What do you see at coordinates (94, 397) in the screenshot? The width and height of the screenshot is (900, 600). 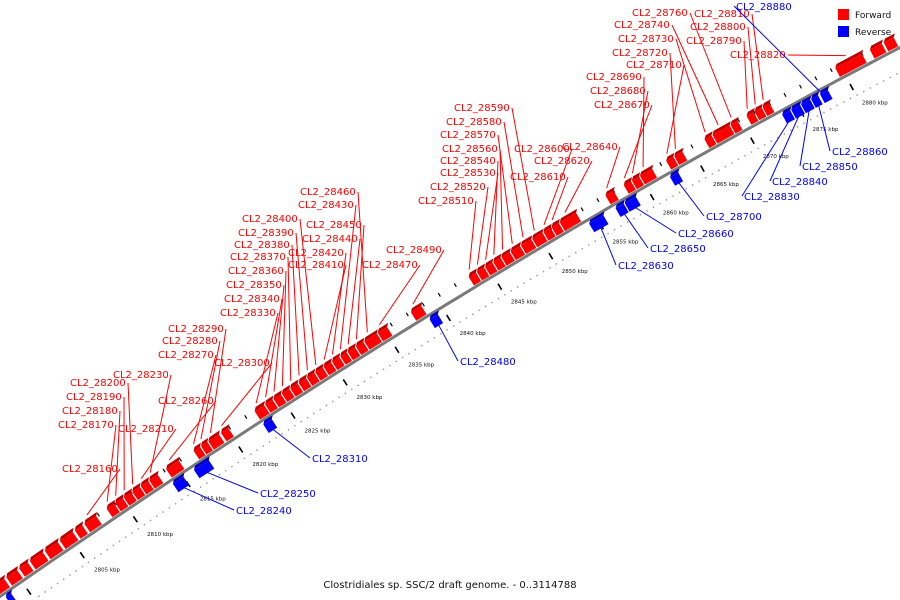 I see `forward-gene-label: CL2_28190` at bounding box center [94, 397].